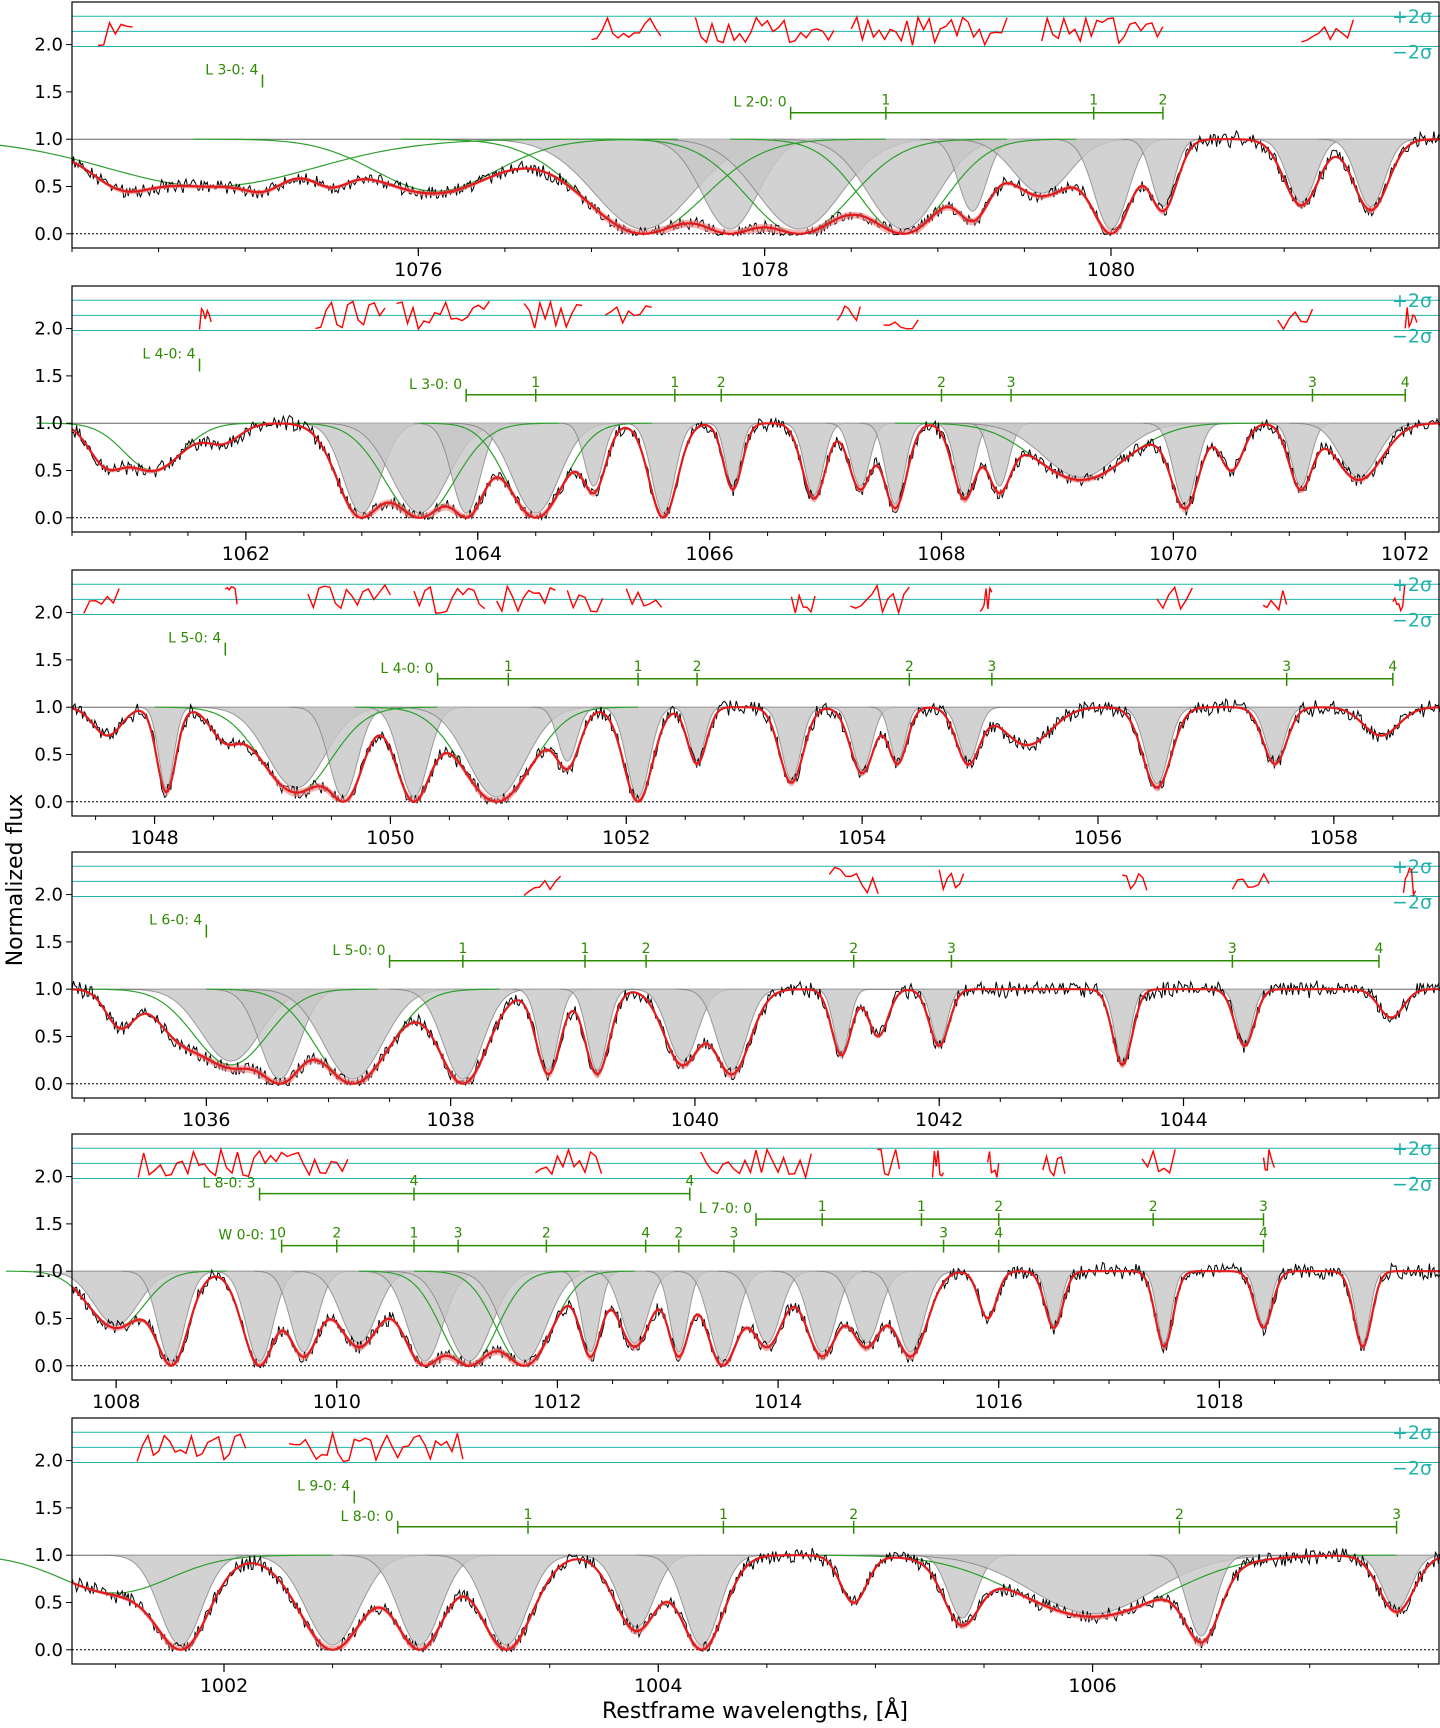 Image resolution: width=1440 pixels, height=1728 pixels. I want to click on x-tick-label: 1048, so click(154, 838).